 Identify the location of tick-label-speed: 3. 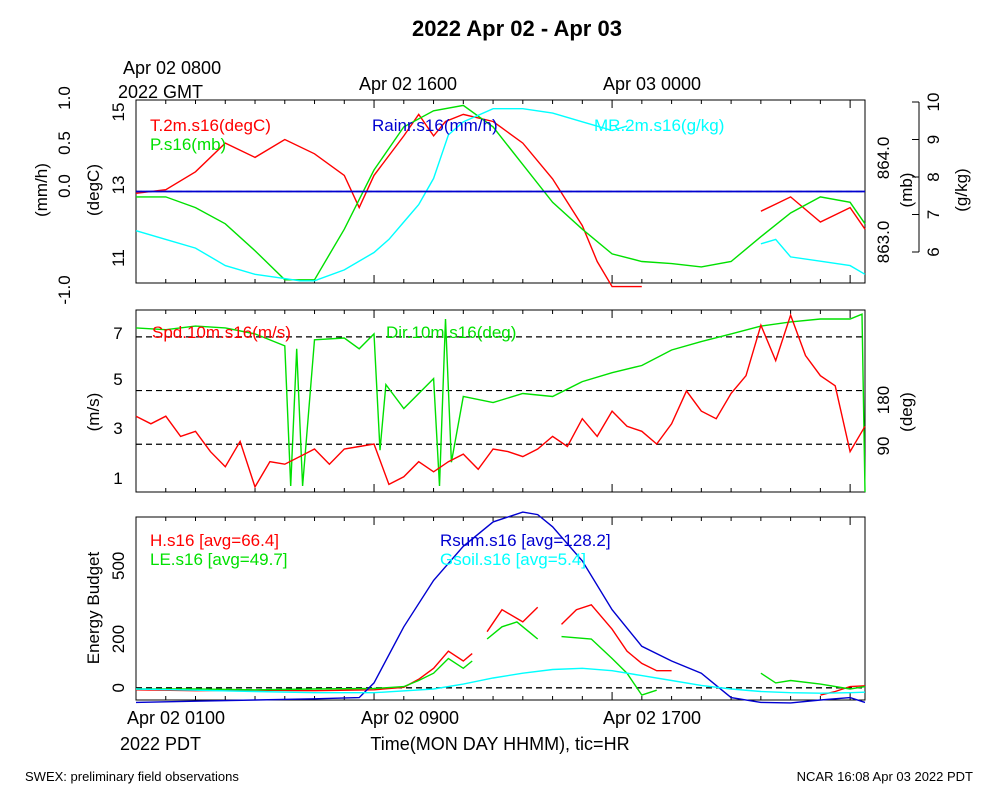
(117, 428).